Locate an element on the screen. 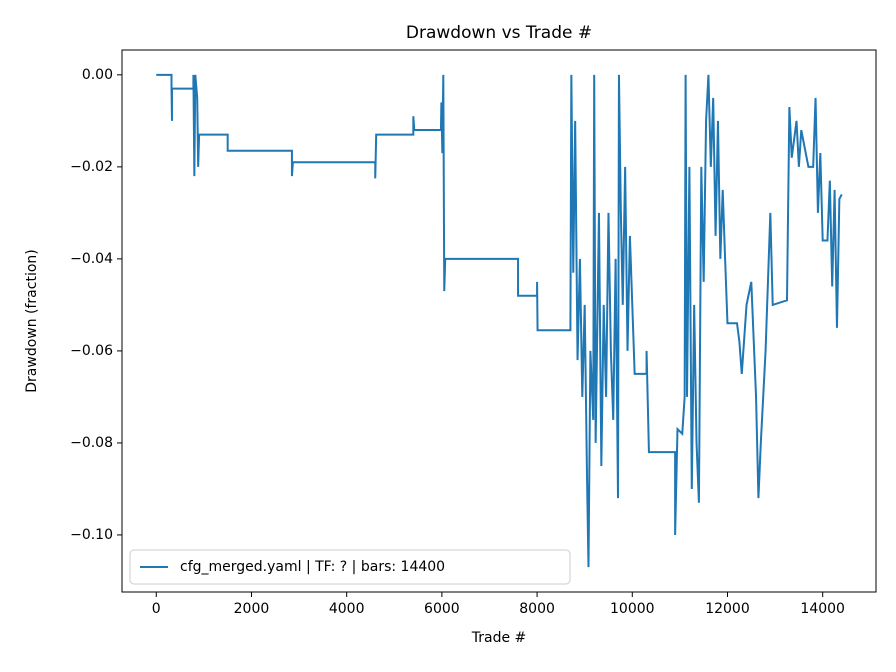  y-tick-label: −0.02 is located at coordinates (91, 167).